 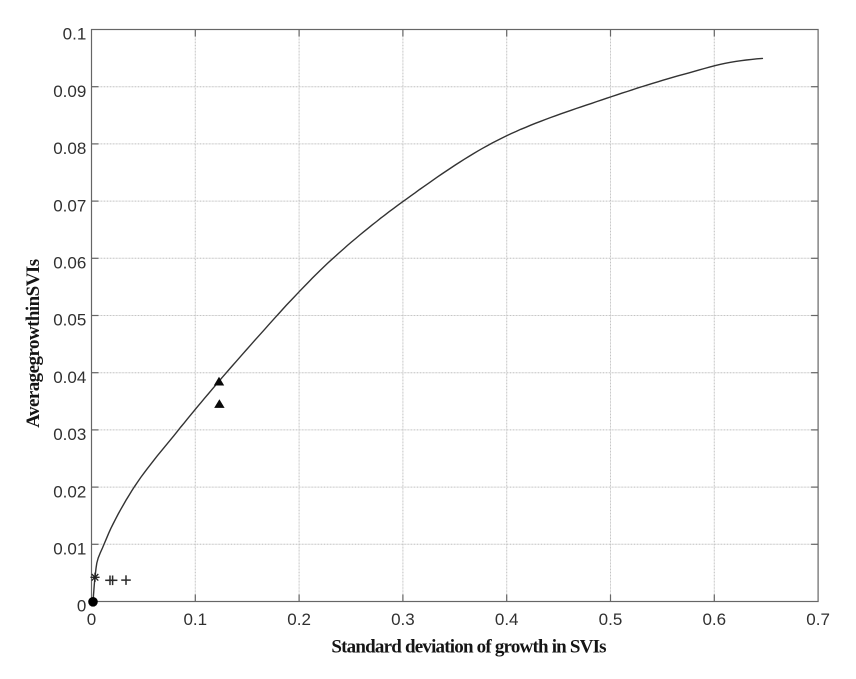 I want to click on svg-text: 0.03, so click(x=69, y=434).